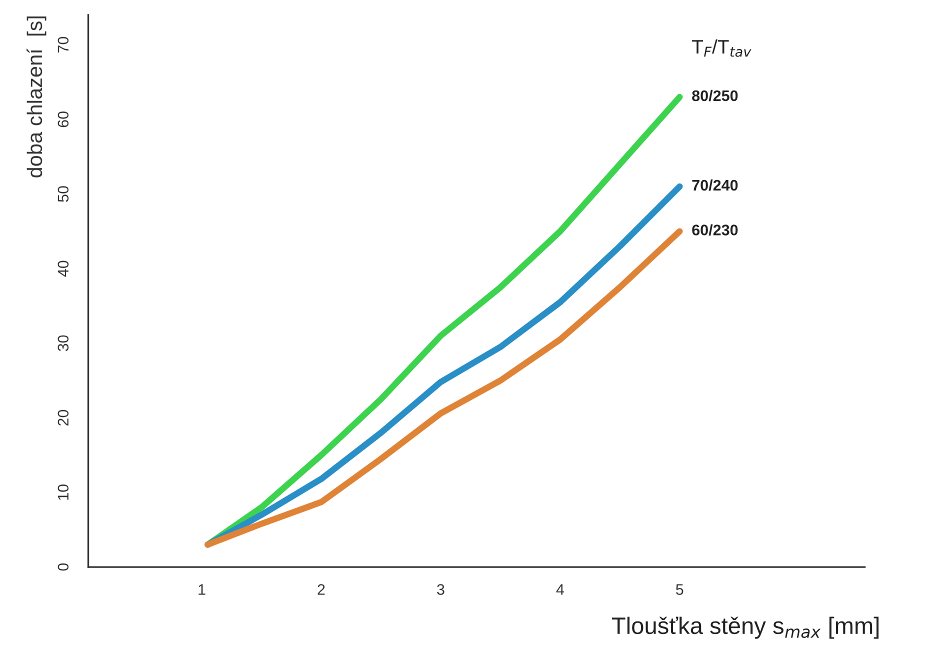 This screenshot has height=651, width=939. I want to click on y-tick-label: 40, so click(63, 268).